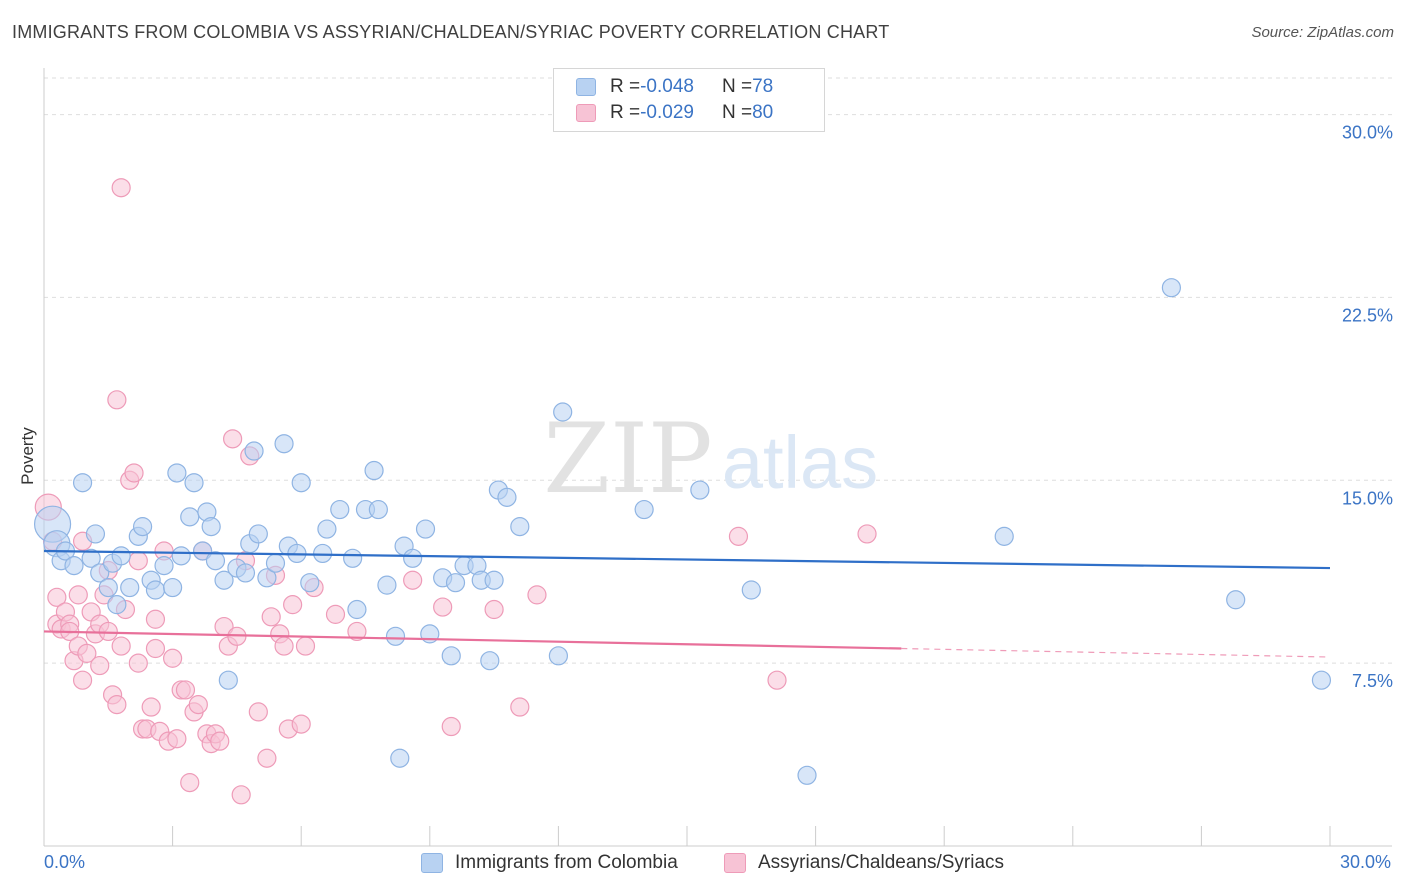 The image size is (1406, 892). I want to click on bottom-legend-swatch-assyrians, so click(735, 863).